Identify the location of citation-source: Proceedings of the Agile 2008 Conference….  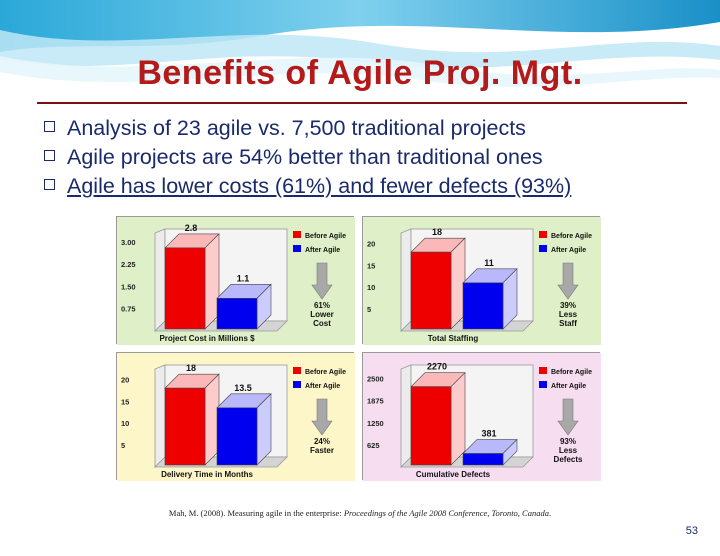
(446, 513).